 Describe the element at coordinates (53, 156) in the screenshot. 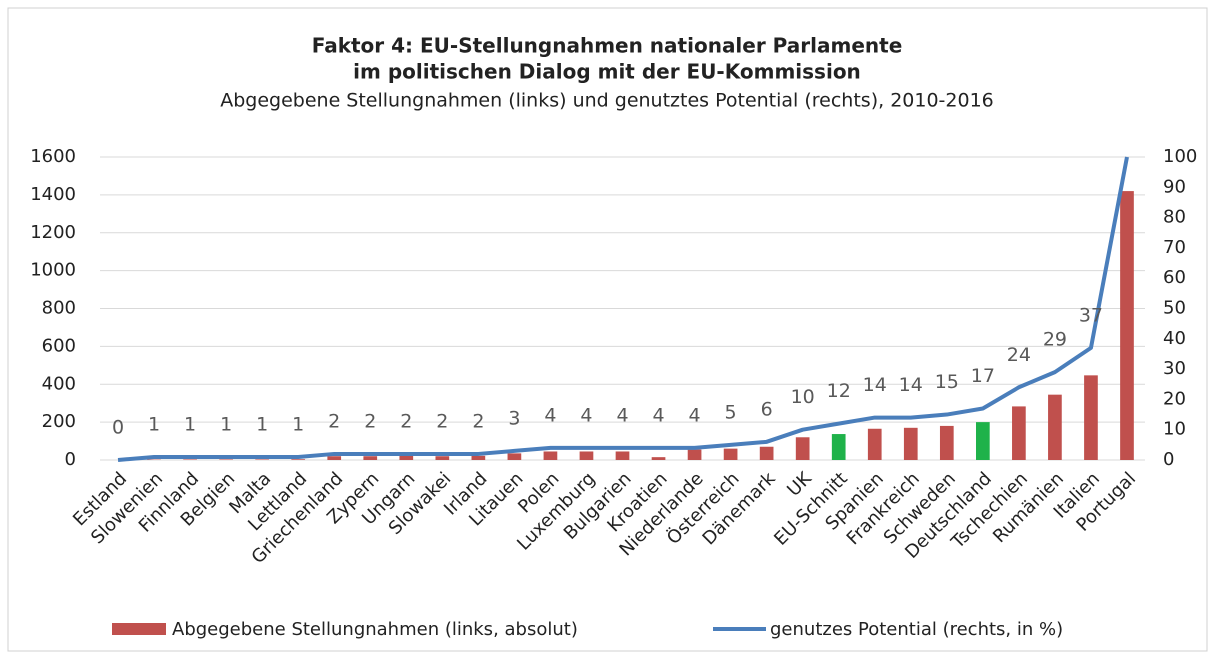

I see `y-tick-label: 1600` at that location.